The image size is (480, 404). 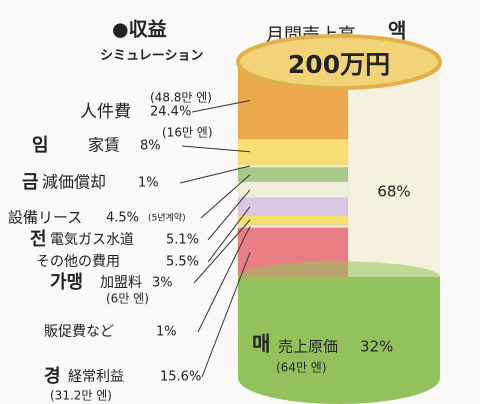 I want to click on segment-value: 5.5%, so click(x=182, y=262).